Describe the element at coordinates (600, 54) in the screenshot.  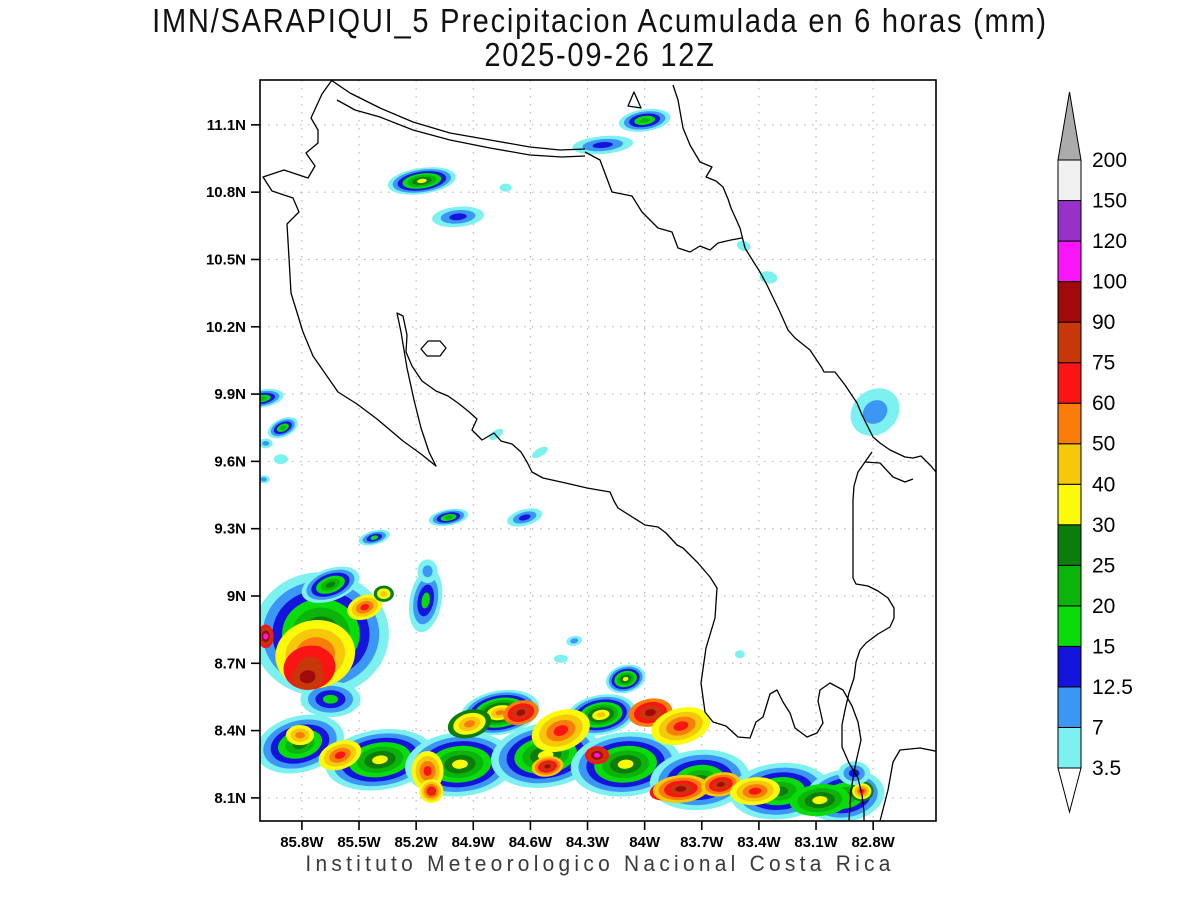
I see `chart-title-line2: 2025-09-26 12Z` at that location.